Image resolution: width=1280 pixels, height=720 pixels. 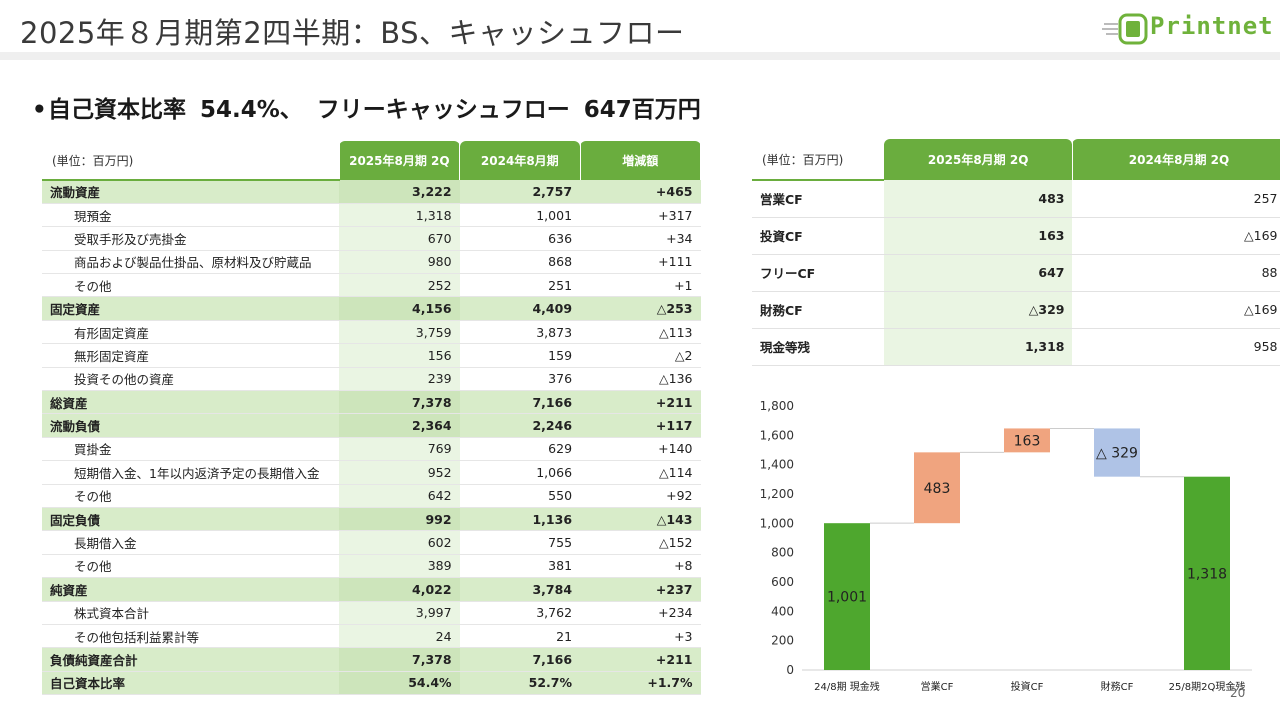 I want to click on table-row: 商品および製品仕掛品、原材料及び貯蔵品 980 868 +111, so click(x=371, y=262).